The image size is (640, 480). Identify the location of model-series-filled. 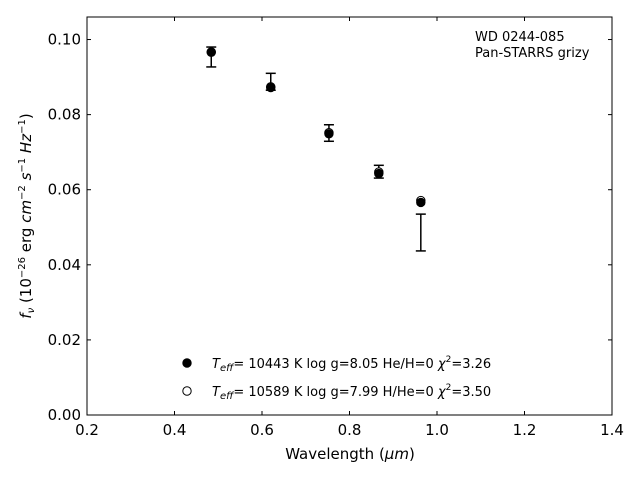
(316, 127).